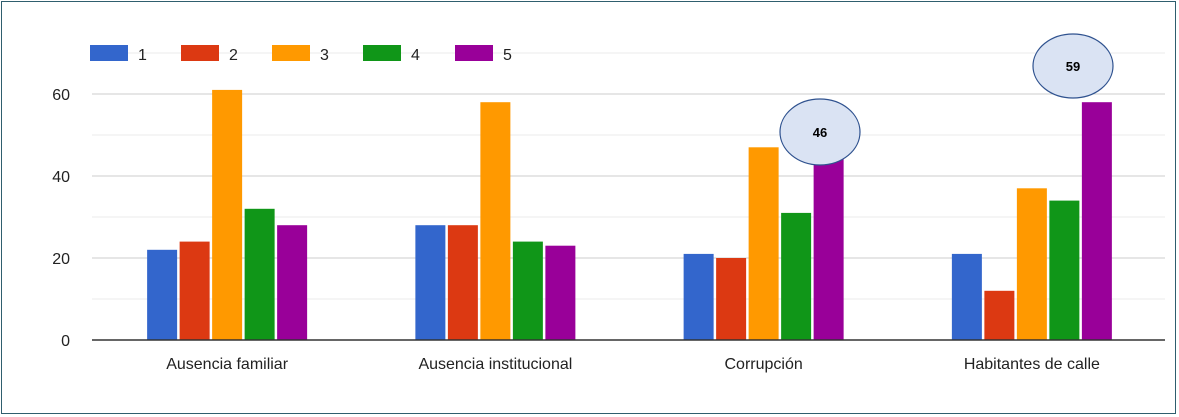 The height and width of the screenshot is (417, 1179). I want to click on category-label: Corrupción, so click(763, 364).